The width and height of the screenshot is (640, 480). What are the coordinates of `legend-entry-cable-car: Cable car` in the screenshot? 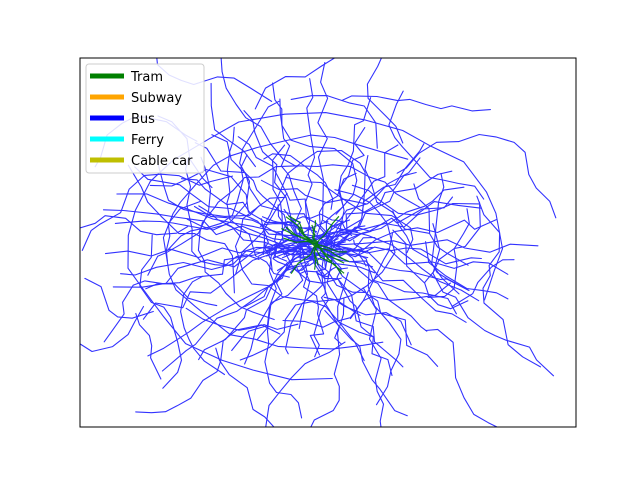 It's located at (141, 161).